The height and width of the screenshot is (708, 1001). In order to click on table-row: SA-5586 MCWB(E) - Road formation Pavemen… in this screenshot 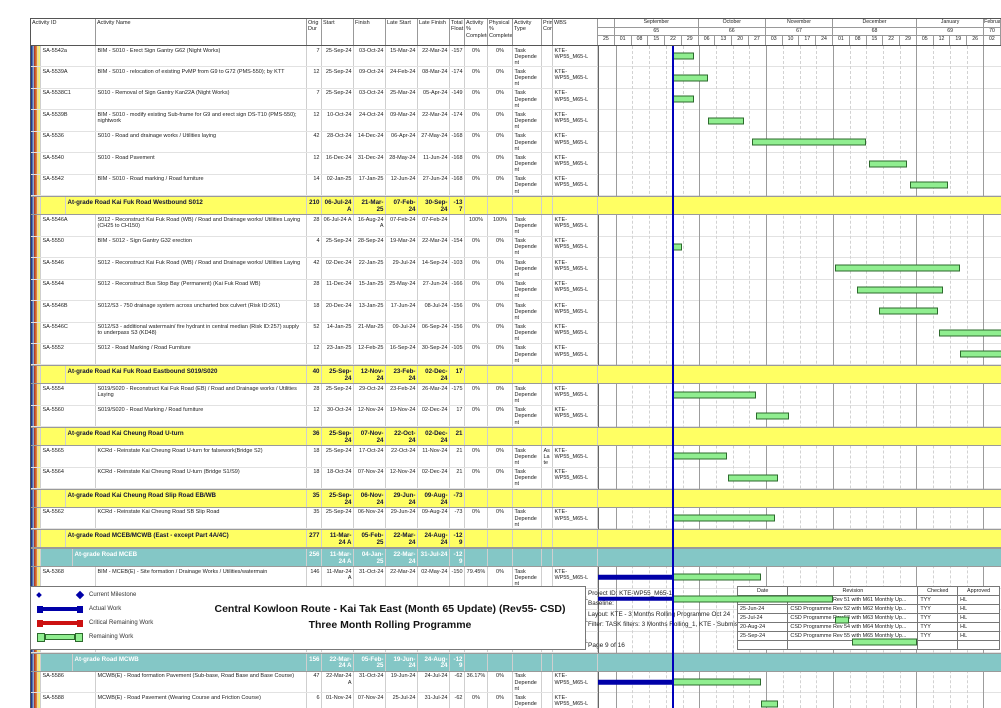, I will do `click(516, 682)`.